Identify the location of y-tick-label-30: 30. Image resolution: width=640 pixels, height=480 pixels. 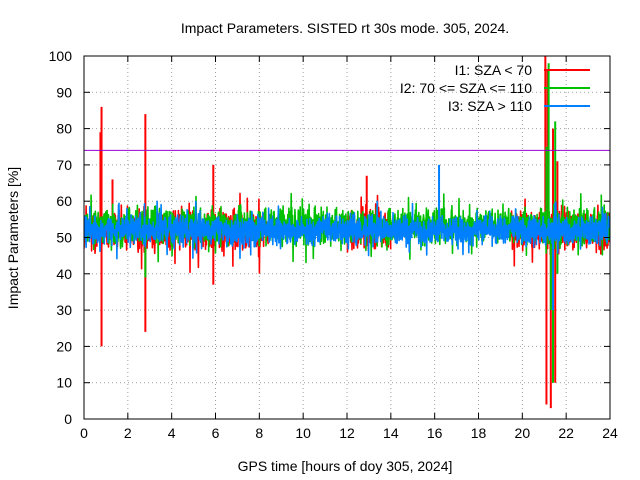
(64, 310).